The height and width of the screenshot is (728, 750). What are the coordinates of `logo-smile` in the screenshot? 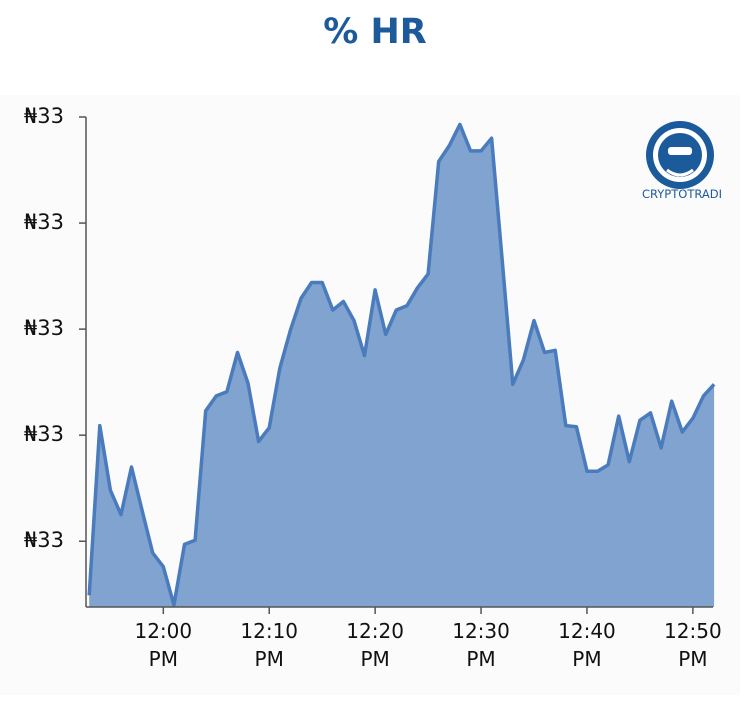 It's located at (680, 172).